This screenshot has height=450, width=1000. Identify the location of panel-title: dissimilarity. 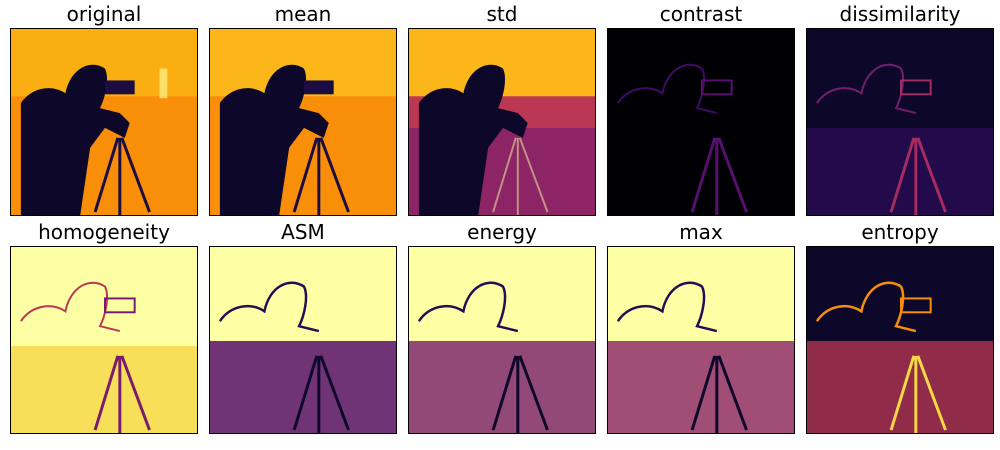
(900, 14).